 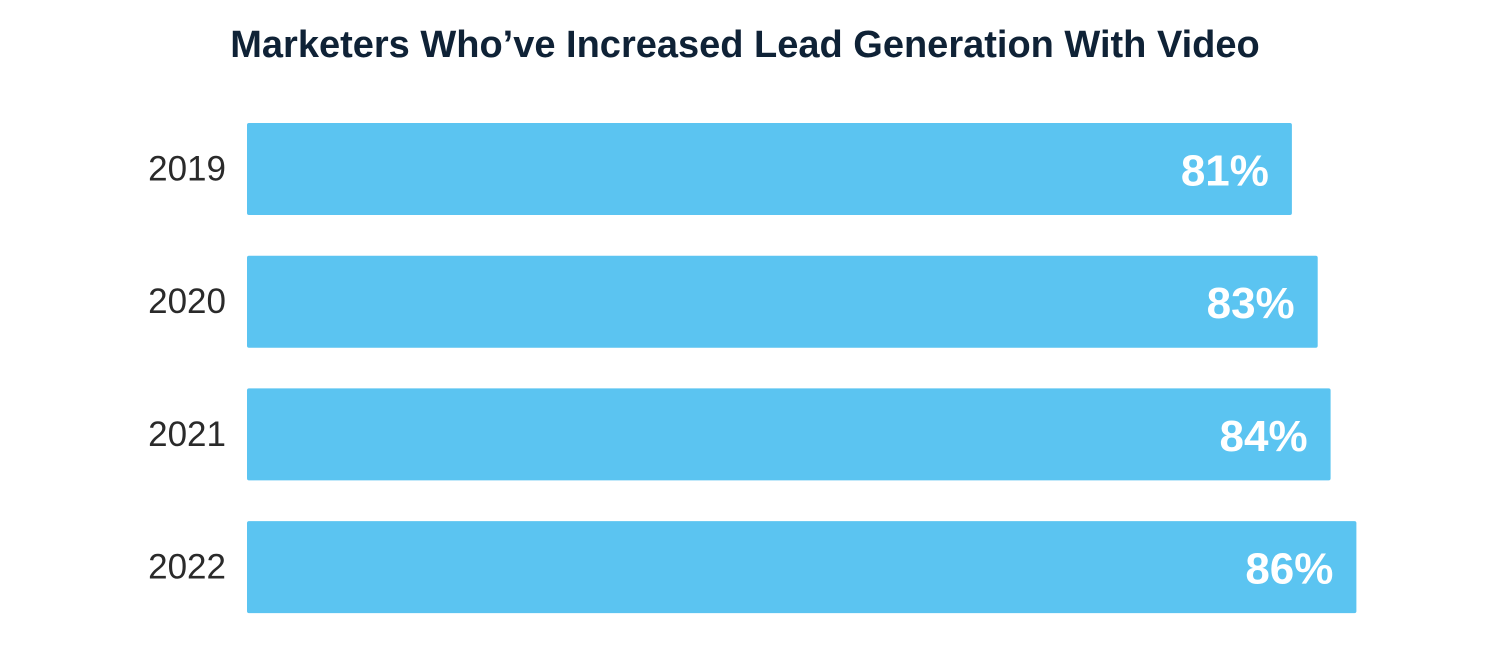 What do you see at coordinates (187, 169) in the screenshot?
I see `category-label-2019: 2019` at bounding box center [187, 169].